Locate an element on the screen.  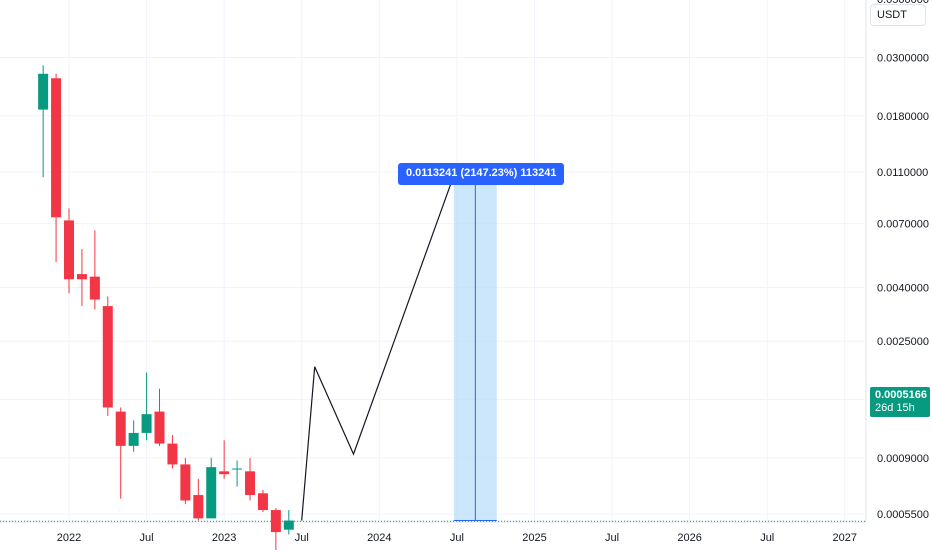
x-tick-label: 2024 is located at coordinates (379, 538).